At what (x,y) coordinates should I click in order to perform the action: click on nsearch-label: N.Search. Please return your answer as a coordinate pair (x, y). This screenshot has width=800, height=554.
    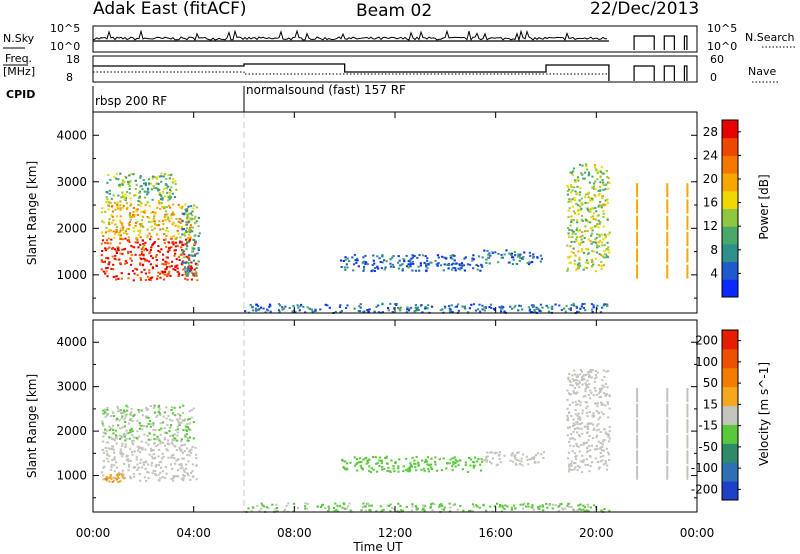
    Looking at the image, I should click on (770, 37).